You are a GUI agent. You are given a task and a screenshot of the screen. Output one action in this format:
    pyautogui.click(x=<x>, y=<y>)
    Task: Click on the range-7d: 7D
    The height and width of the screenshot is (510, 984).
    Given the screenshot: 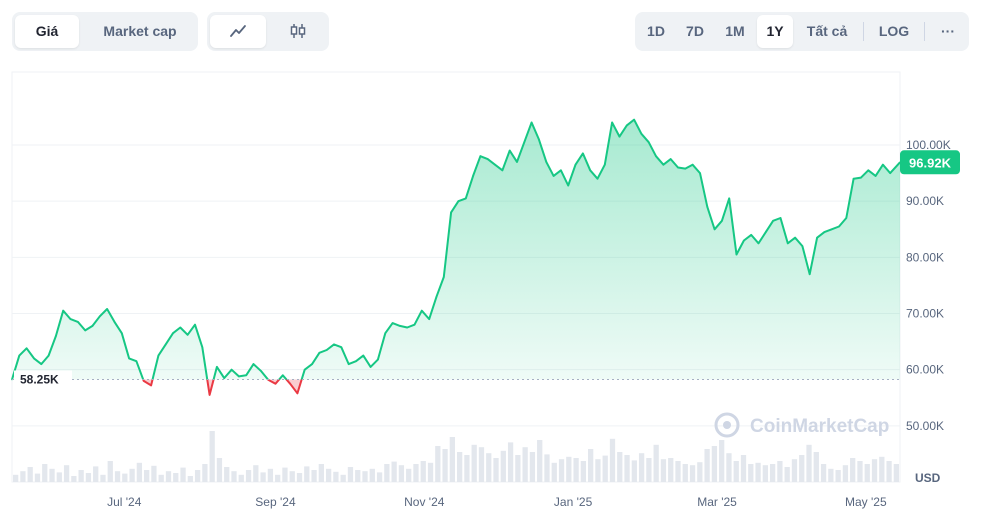 What is the action you would take?
    pyautogui.click(x=695, y=31)
    